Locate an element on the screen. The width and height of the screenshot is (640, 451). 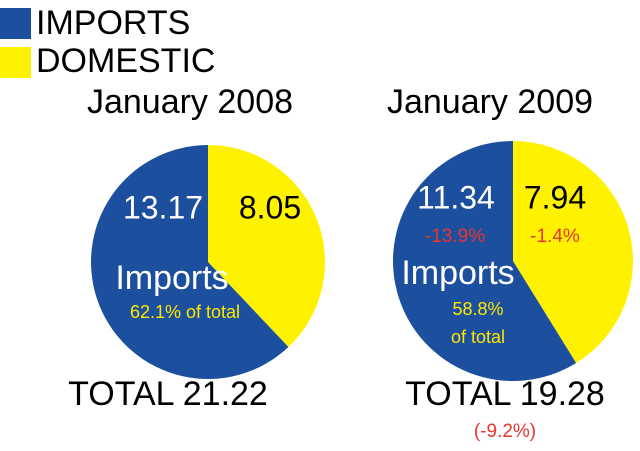
annotation: 62.1% of total is located at coordinates (185, 312).